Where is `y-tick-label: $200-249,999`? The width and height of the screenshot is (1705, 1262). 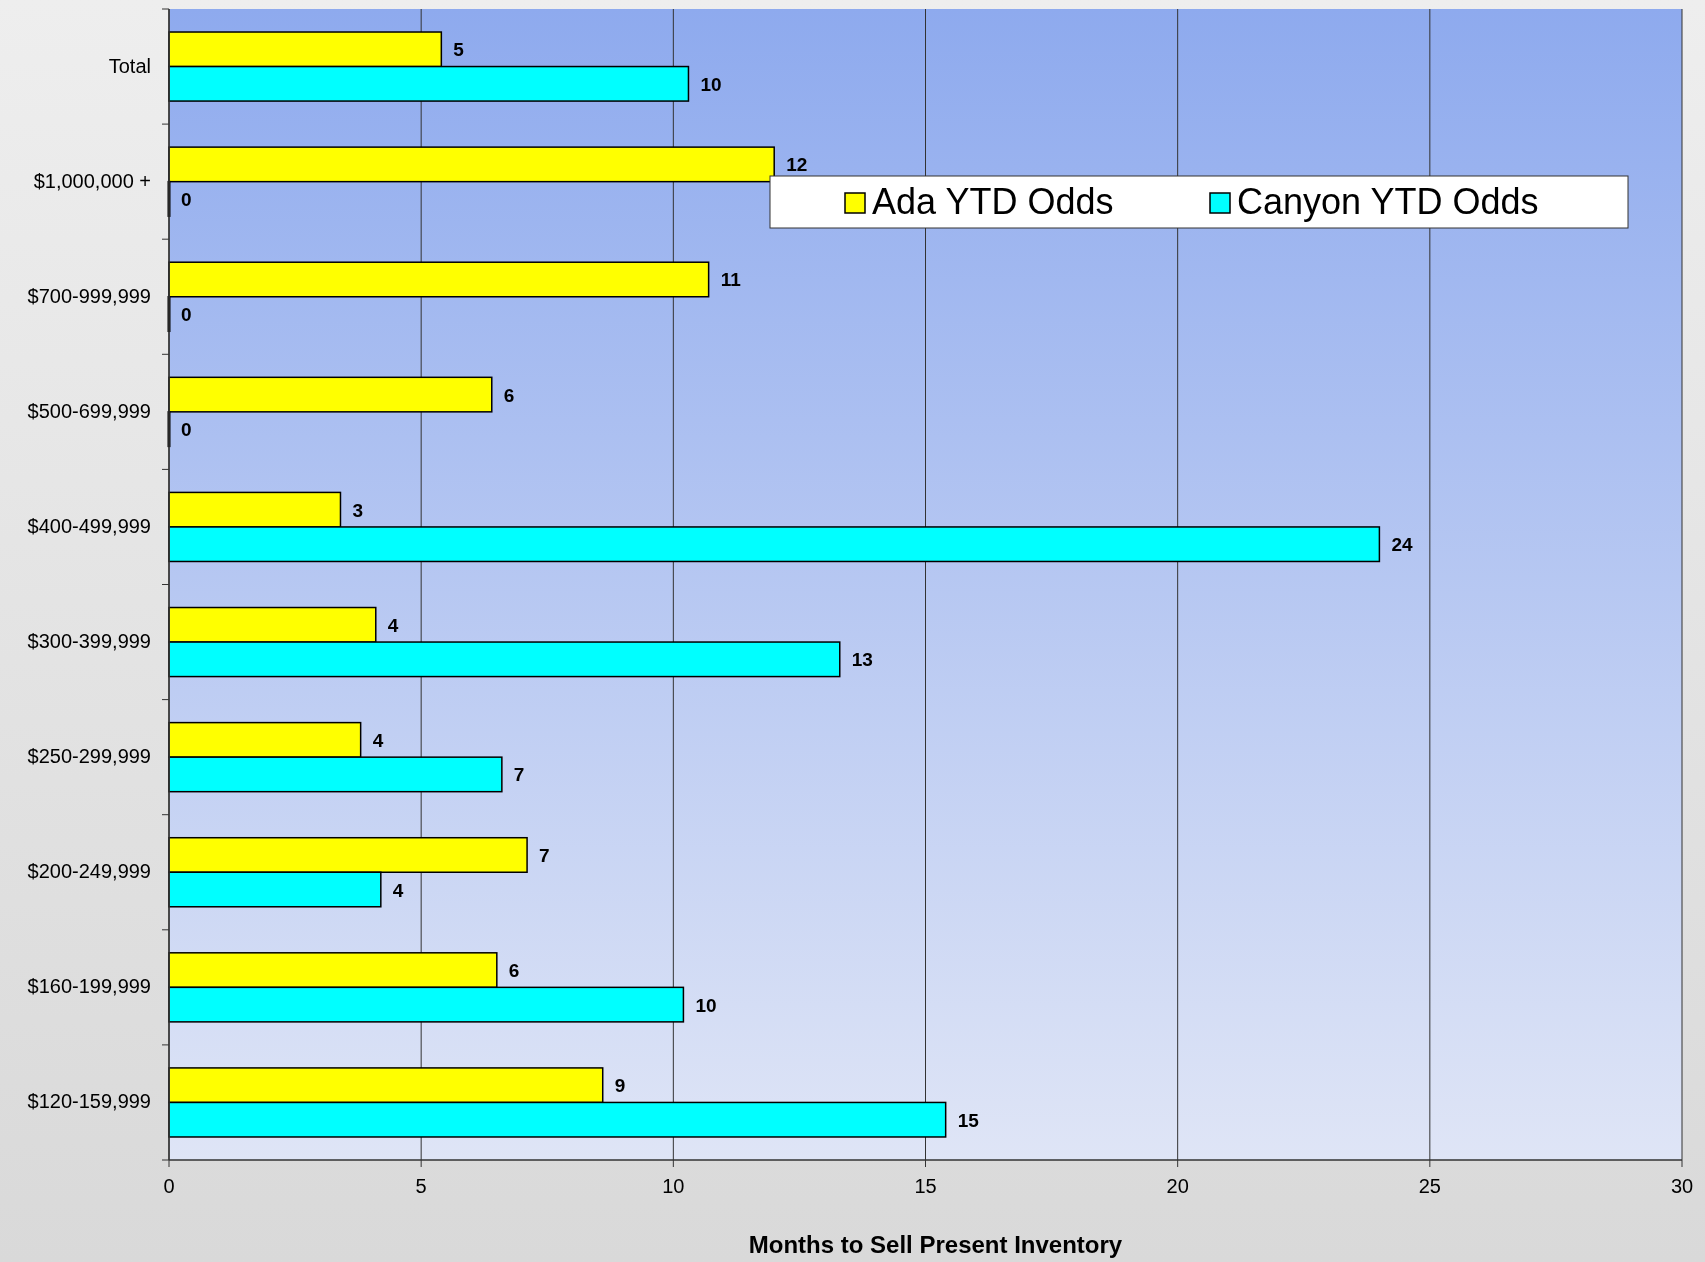 y-tick-label: $200-249,999 is located at coordinates (89, 871).